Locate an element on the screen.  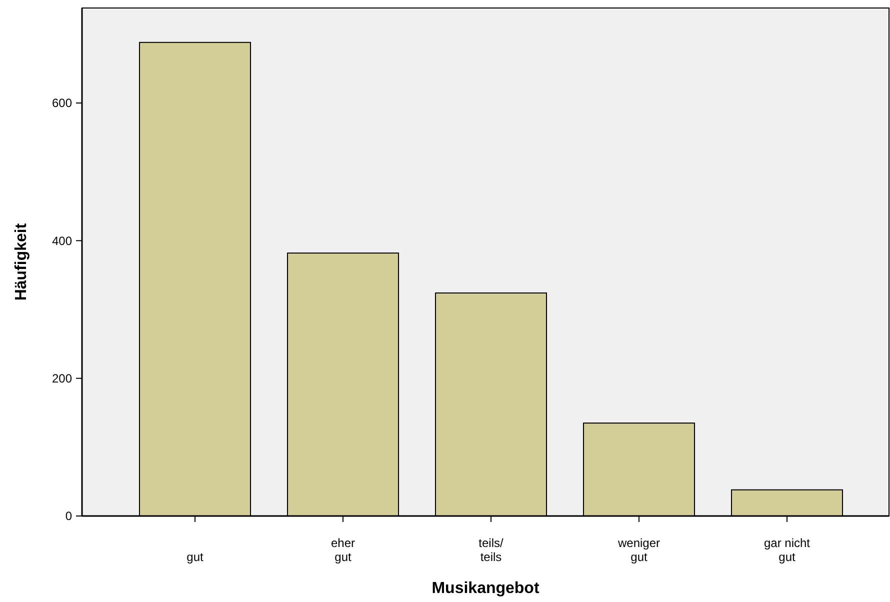
y-tick-label: 200 is located at coordinates (62, 379).